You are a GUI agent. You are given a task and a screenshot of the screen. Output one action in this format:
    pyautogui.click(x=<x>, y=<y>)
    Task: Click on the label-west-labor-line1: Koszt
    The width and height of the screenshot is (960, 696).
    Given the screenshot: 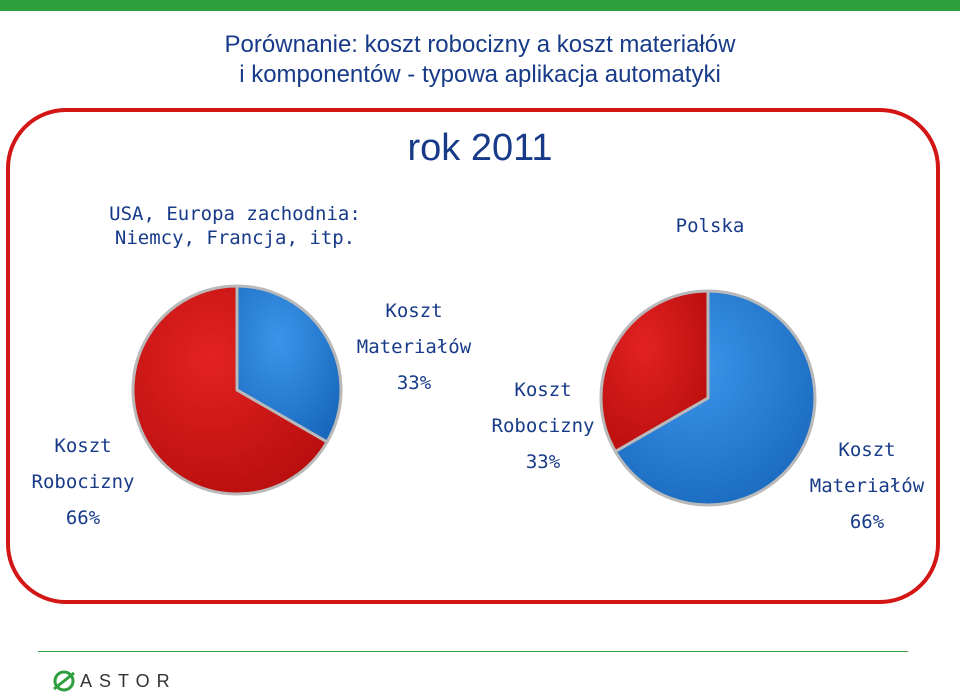 What is the action you would take?
    pyautogui.click(x=83, y=446)
    